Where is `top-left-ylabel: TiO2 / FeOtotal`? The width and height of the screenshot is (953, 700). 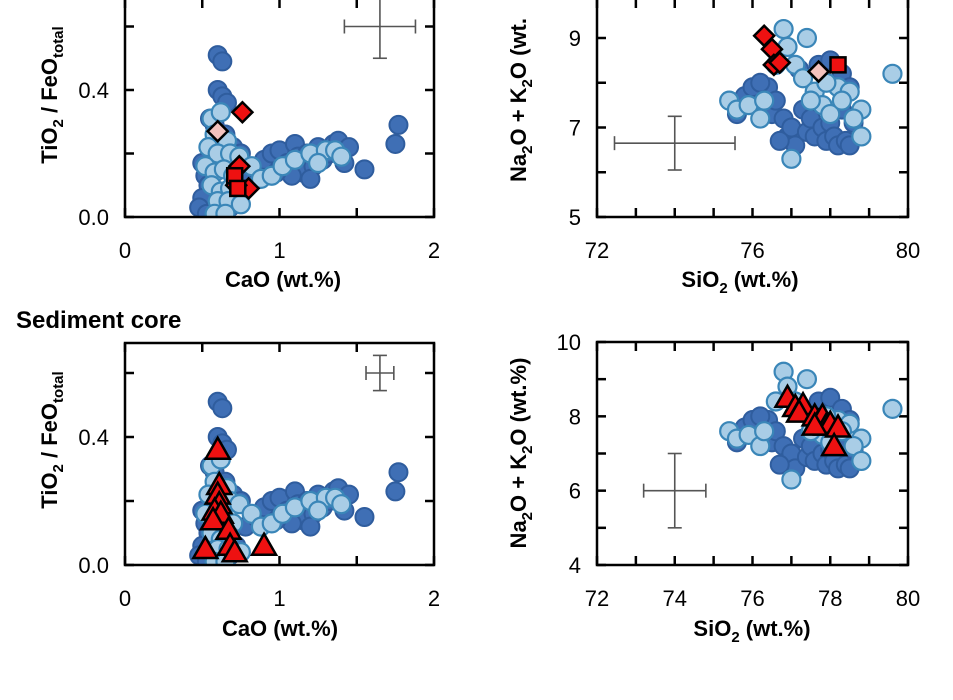
top-left-ylabel: TiO2 / FeOtotal is located at coordinates (52, 94).